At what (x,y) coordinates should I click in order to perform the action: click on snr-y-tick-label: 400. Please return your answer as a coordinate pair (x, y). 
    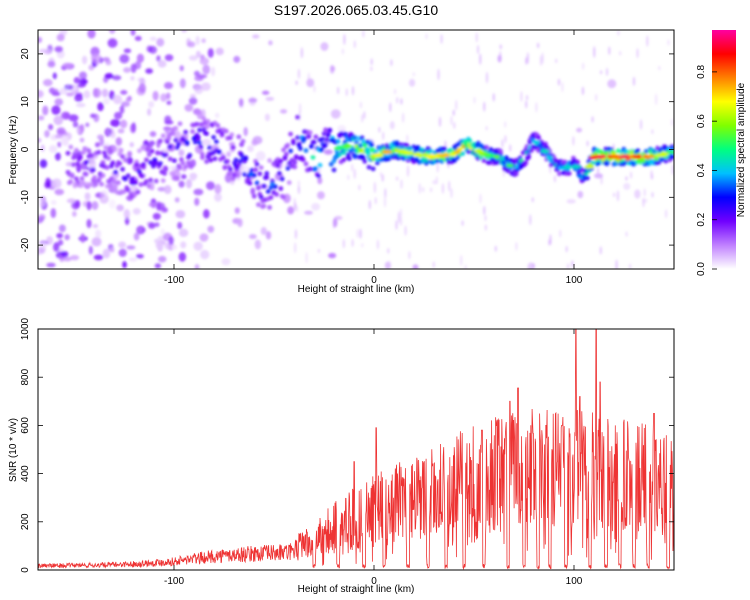
    Looking at the image, I should click on (25, 473).